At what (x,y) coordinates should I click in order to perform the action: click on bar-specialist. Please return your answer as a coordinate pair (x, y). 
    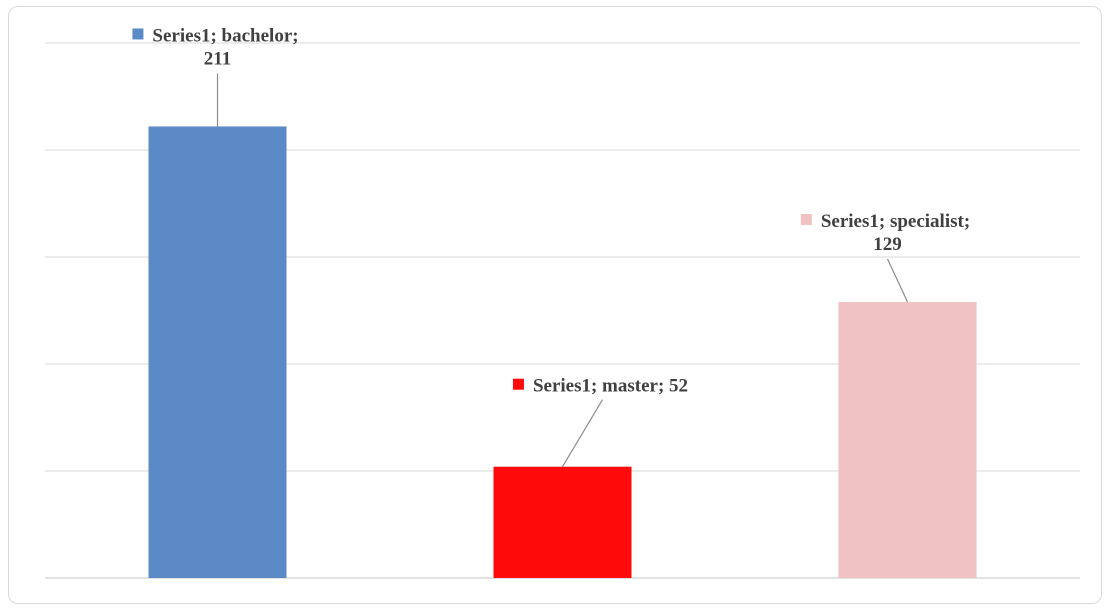
    Looking at the image, I should click on (907, 439).